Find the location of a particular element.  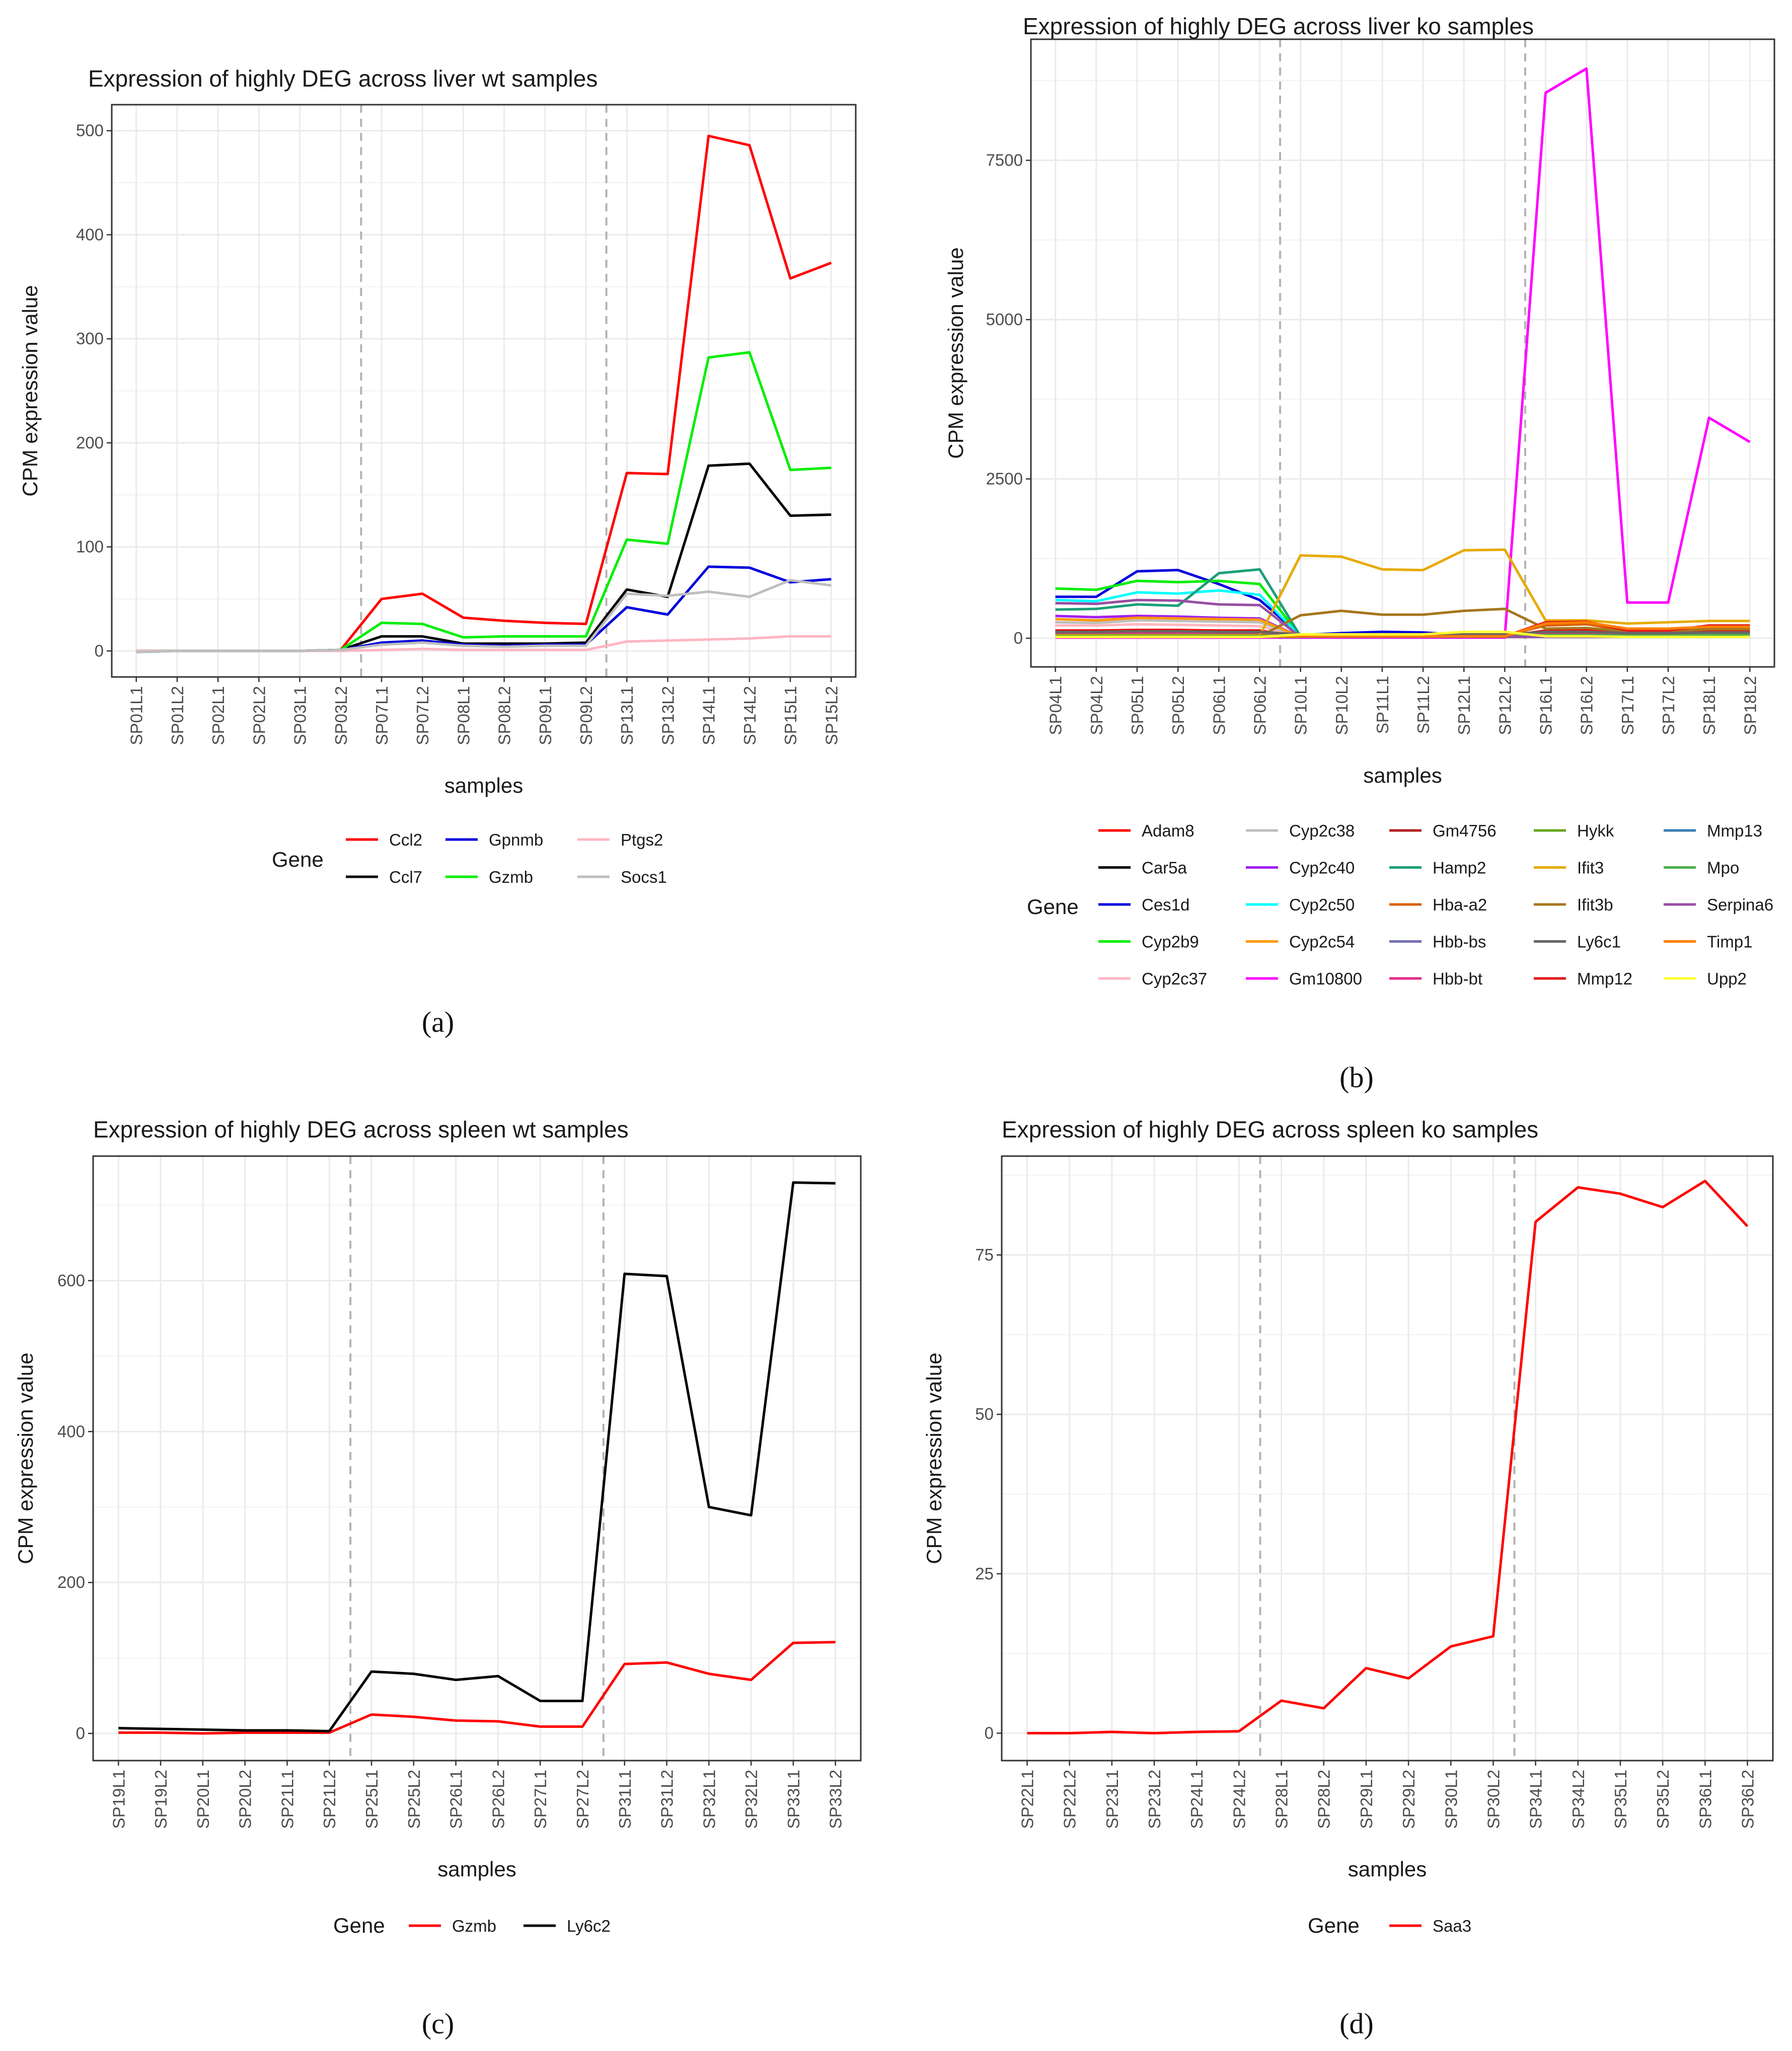

y-tick-label-b: 0 is located at coordinates (1019, 638).